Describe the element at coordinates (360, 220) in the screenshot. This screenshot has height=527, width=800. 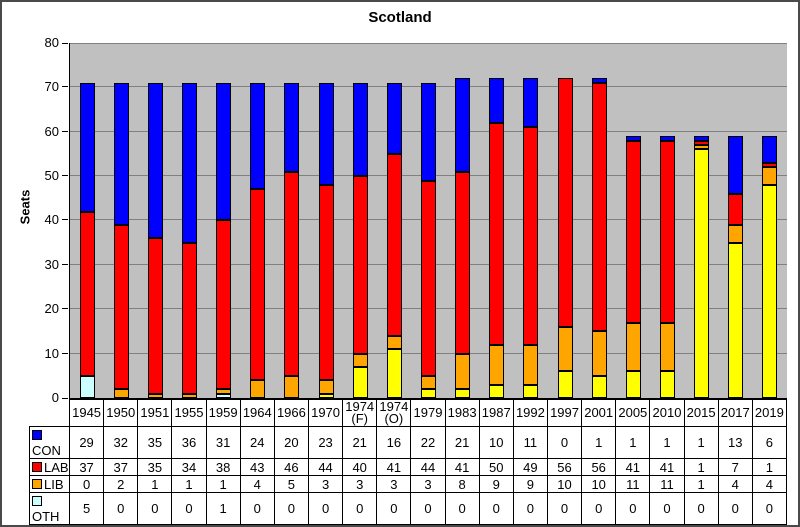
I see `bar-1974 (F)` at that location.